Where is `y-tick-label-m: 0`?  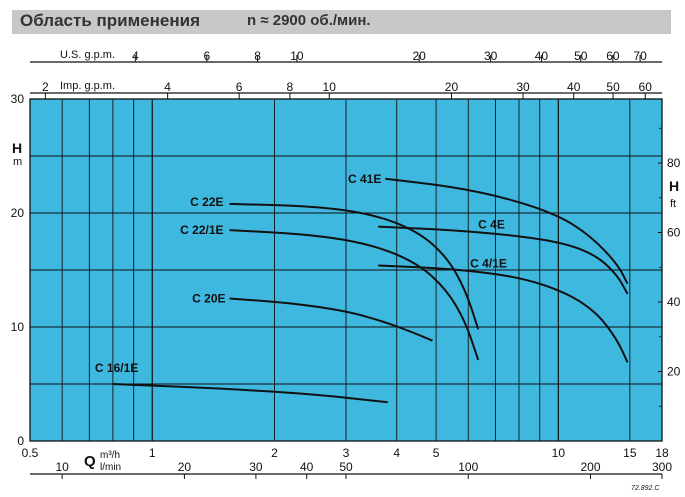 y-tick-label-m: 0 is located at coordinates (20, 441).